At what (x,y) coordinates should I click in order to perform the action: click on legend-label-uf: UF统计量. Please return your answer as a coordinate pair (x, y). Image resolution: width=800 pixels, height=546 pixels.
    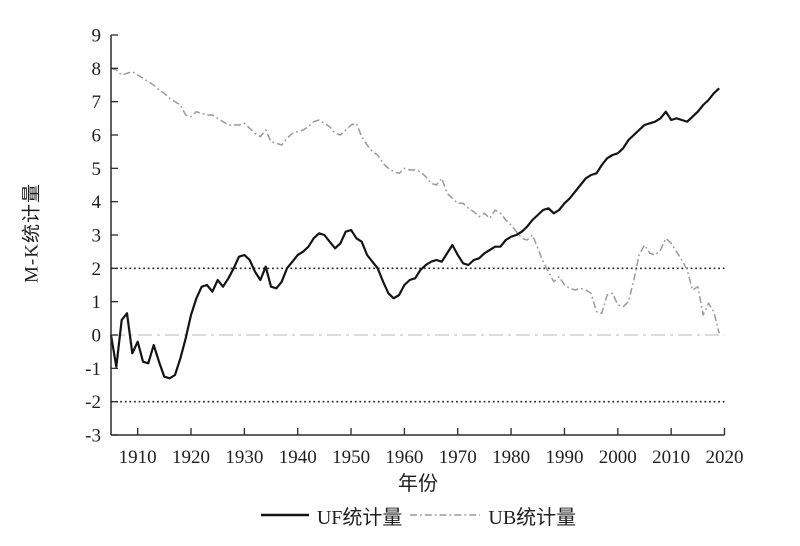
    Looking at the image, I should click on (359, 517).